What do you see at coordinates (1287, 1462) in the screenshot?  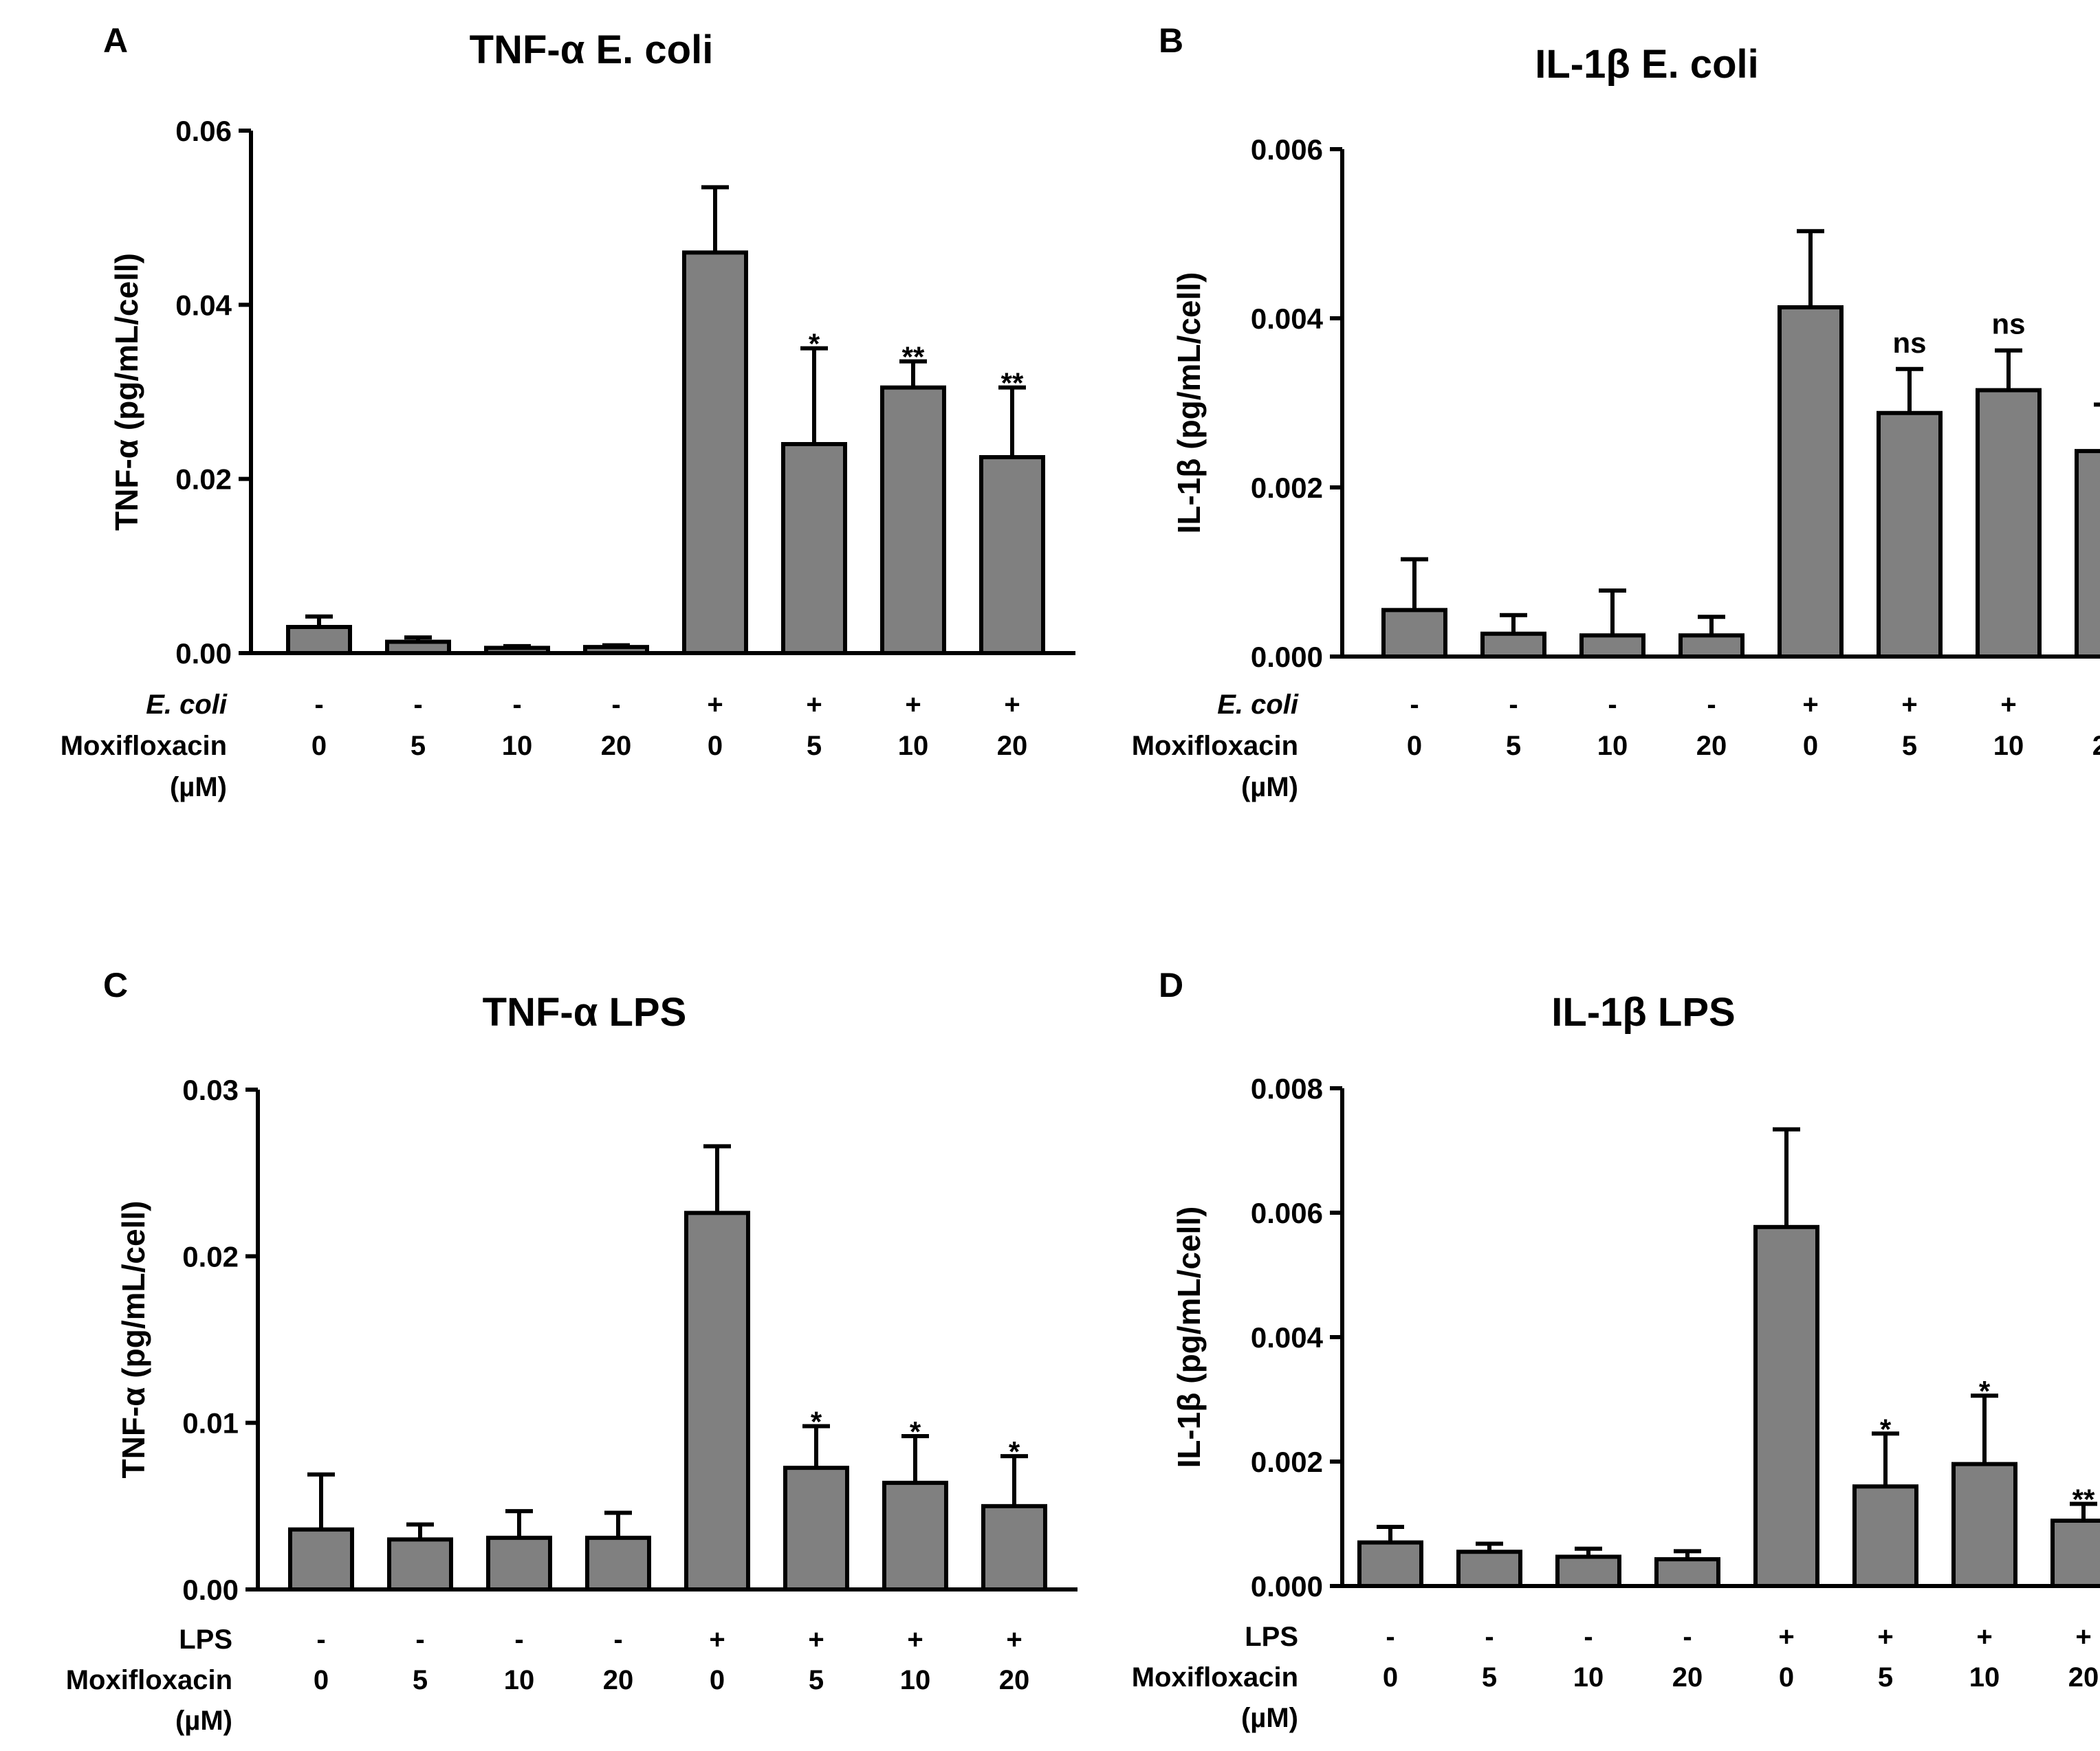 I see `y-tick-label: 0.002` at bounding box center [1287, 1462].